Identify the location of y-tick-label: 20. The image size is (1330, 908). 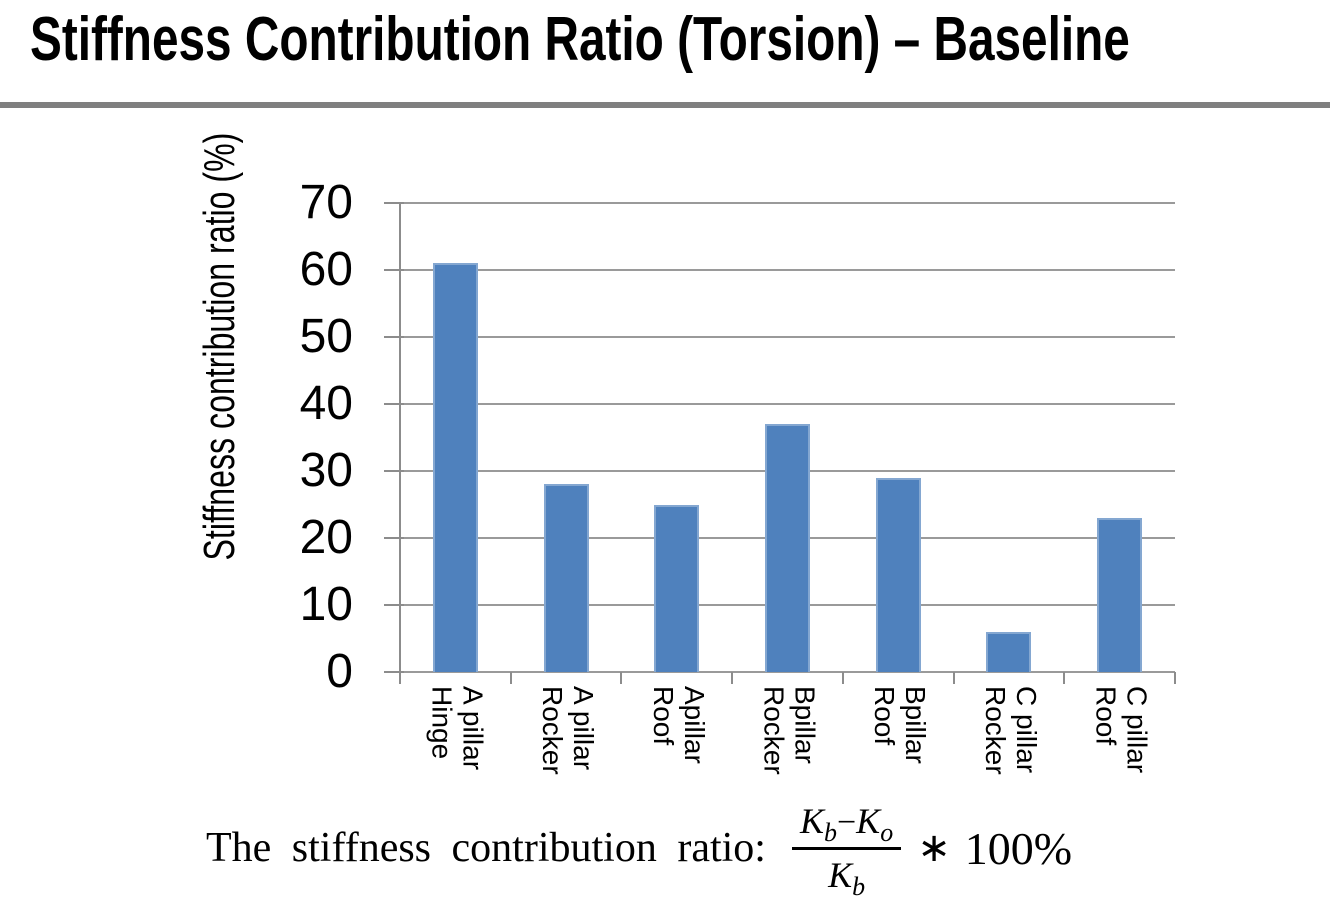
(326, 537).